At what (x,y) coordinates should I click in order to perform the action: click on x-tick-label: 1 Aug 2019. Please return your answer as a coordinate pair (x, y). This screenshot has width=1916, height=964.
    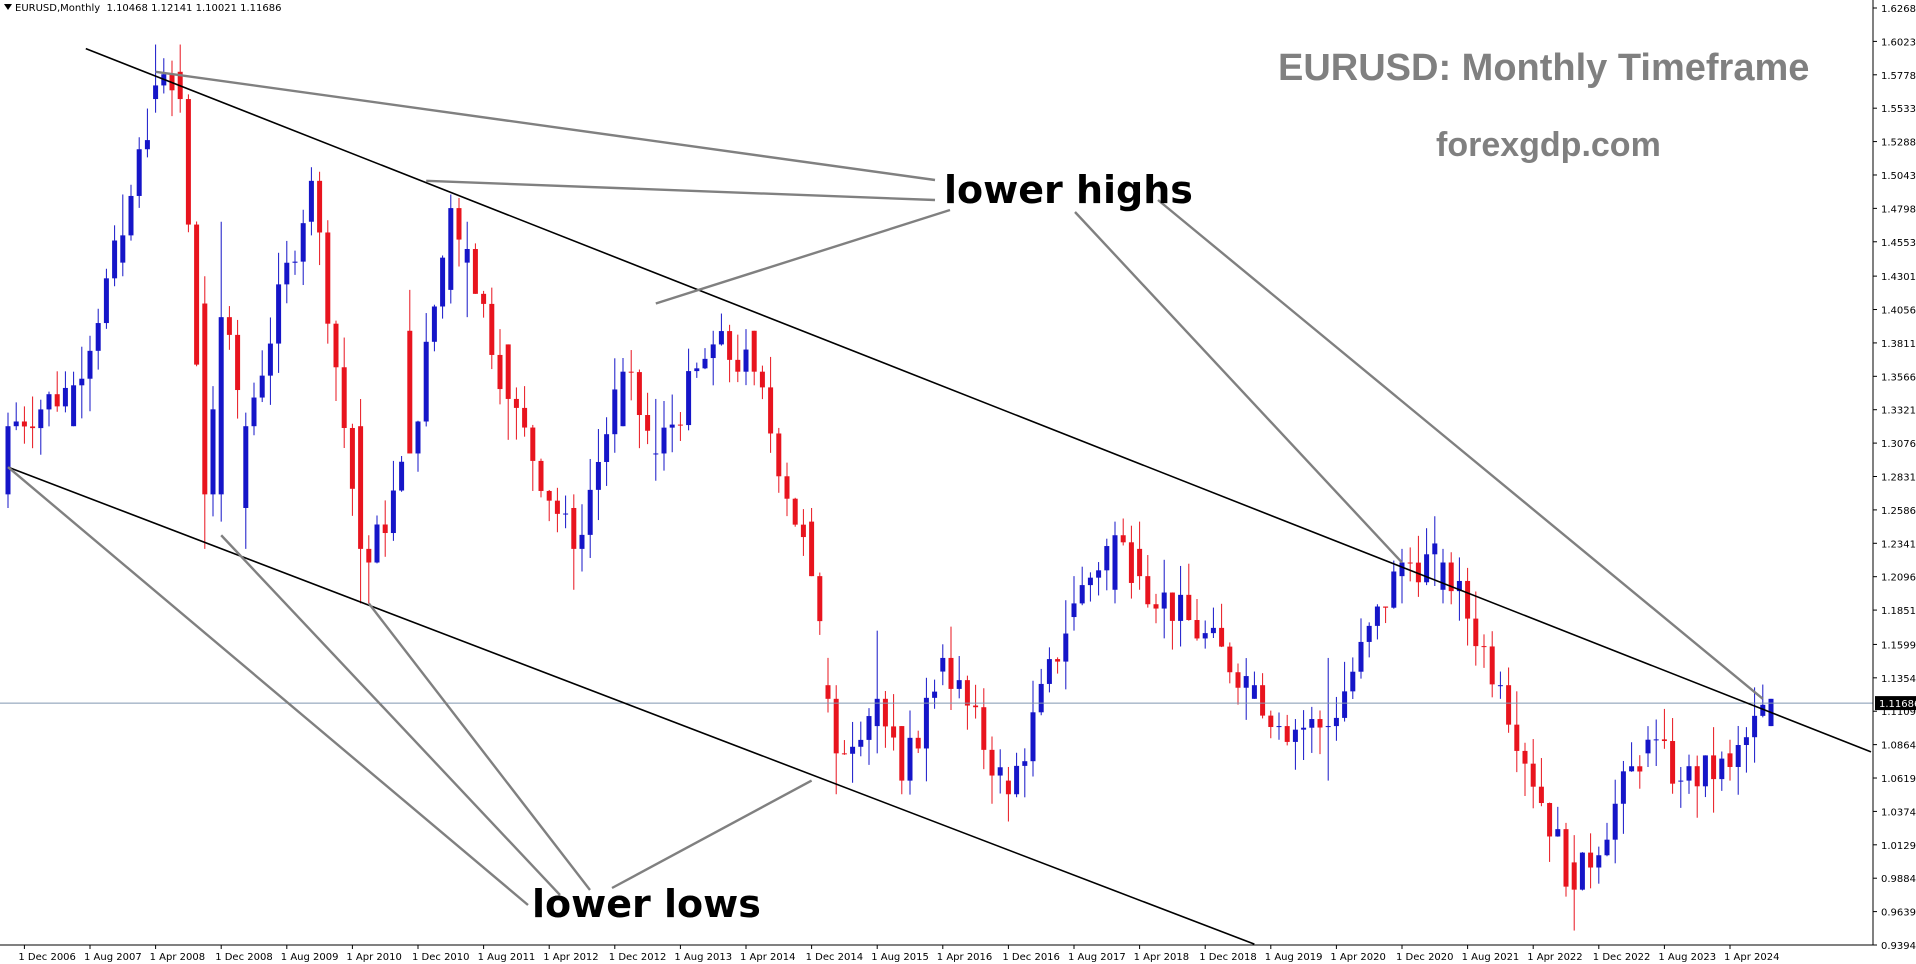
    Looking at the image, I should click on (1294, 957).